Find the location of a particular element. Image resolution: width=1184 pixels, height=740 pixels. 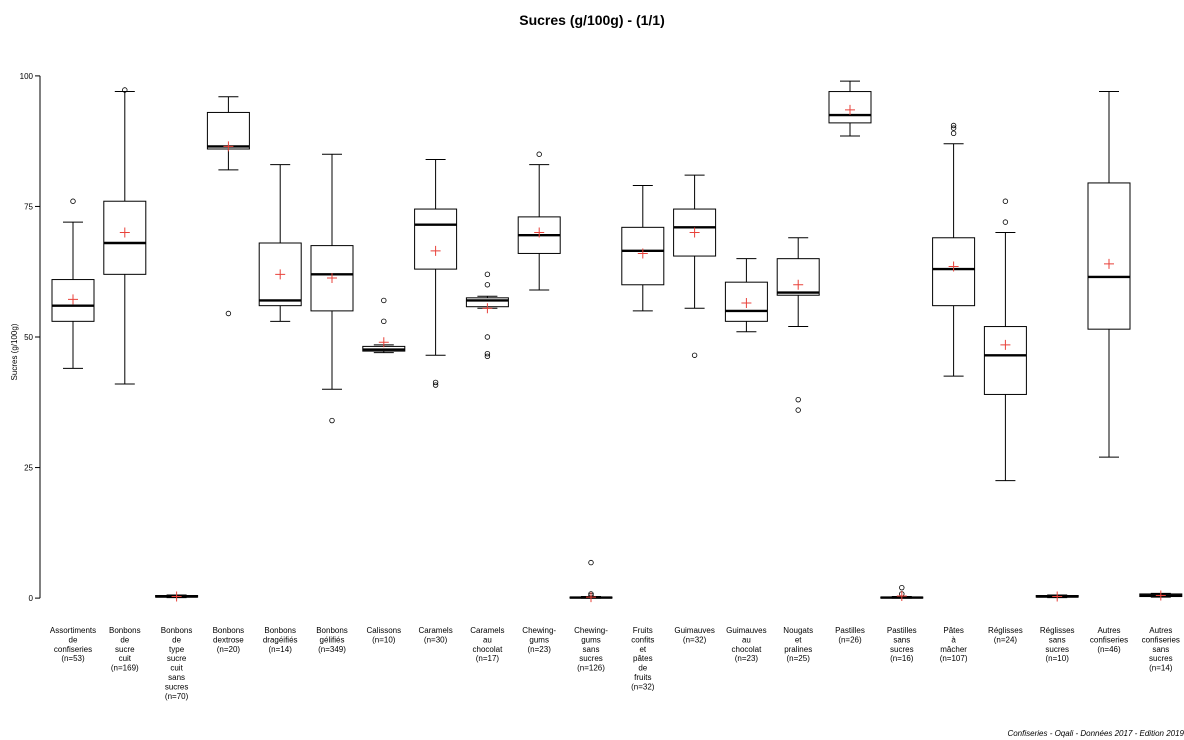

category-label: Pastilles sans sucres (n=16) is located at coordinates (902, 644).